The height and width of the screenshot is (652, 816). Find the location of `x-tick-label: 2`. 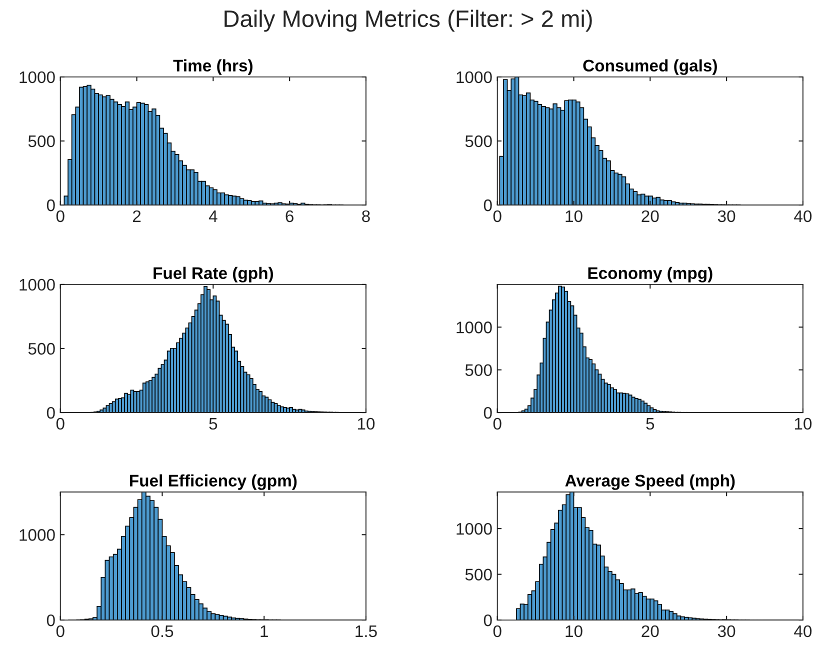

x-tick-label: 2 is located at coordinates (136, 216).